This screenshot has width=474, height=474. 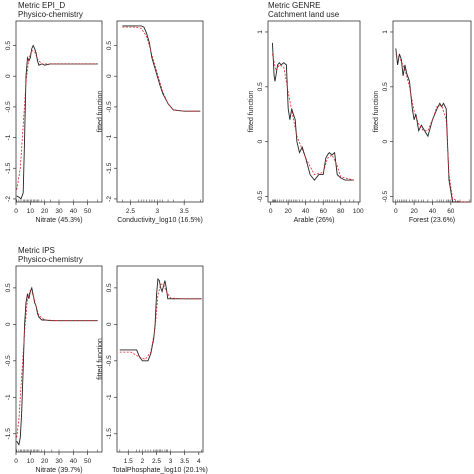 I want to click on group-header-ips: Metric IPS Physico-chemistry, so click(x=50, y=255).